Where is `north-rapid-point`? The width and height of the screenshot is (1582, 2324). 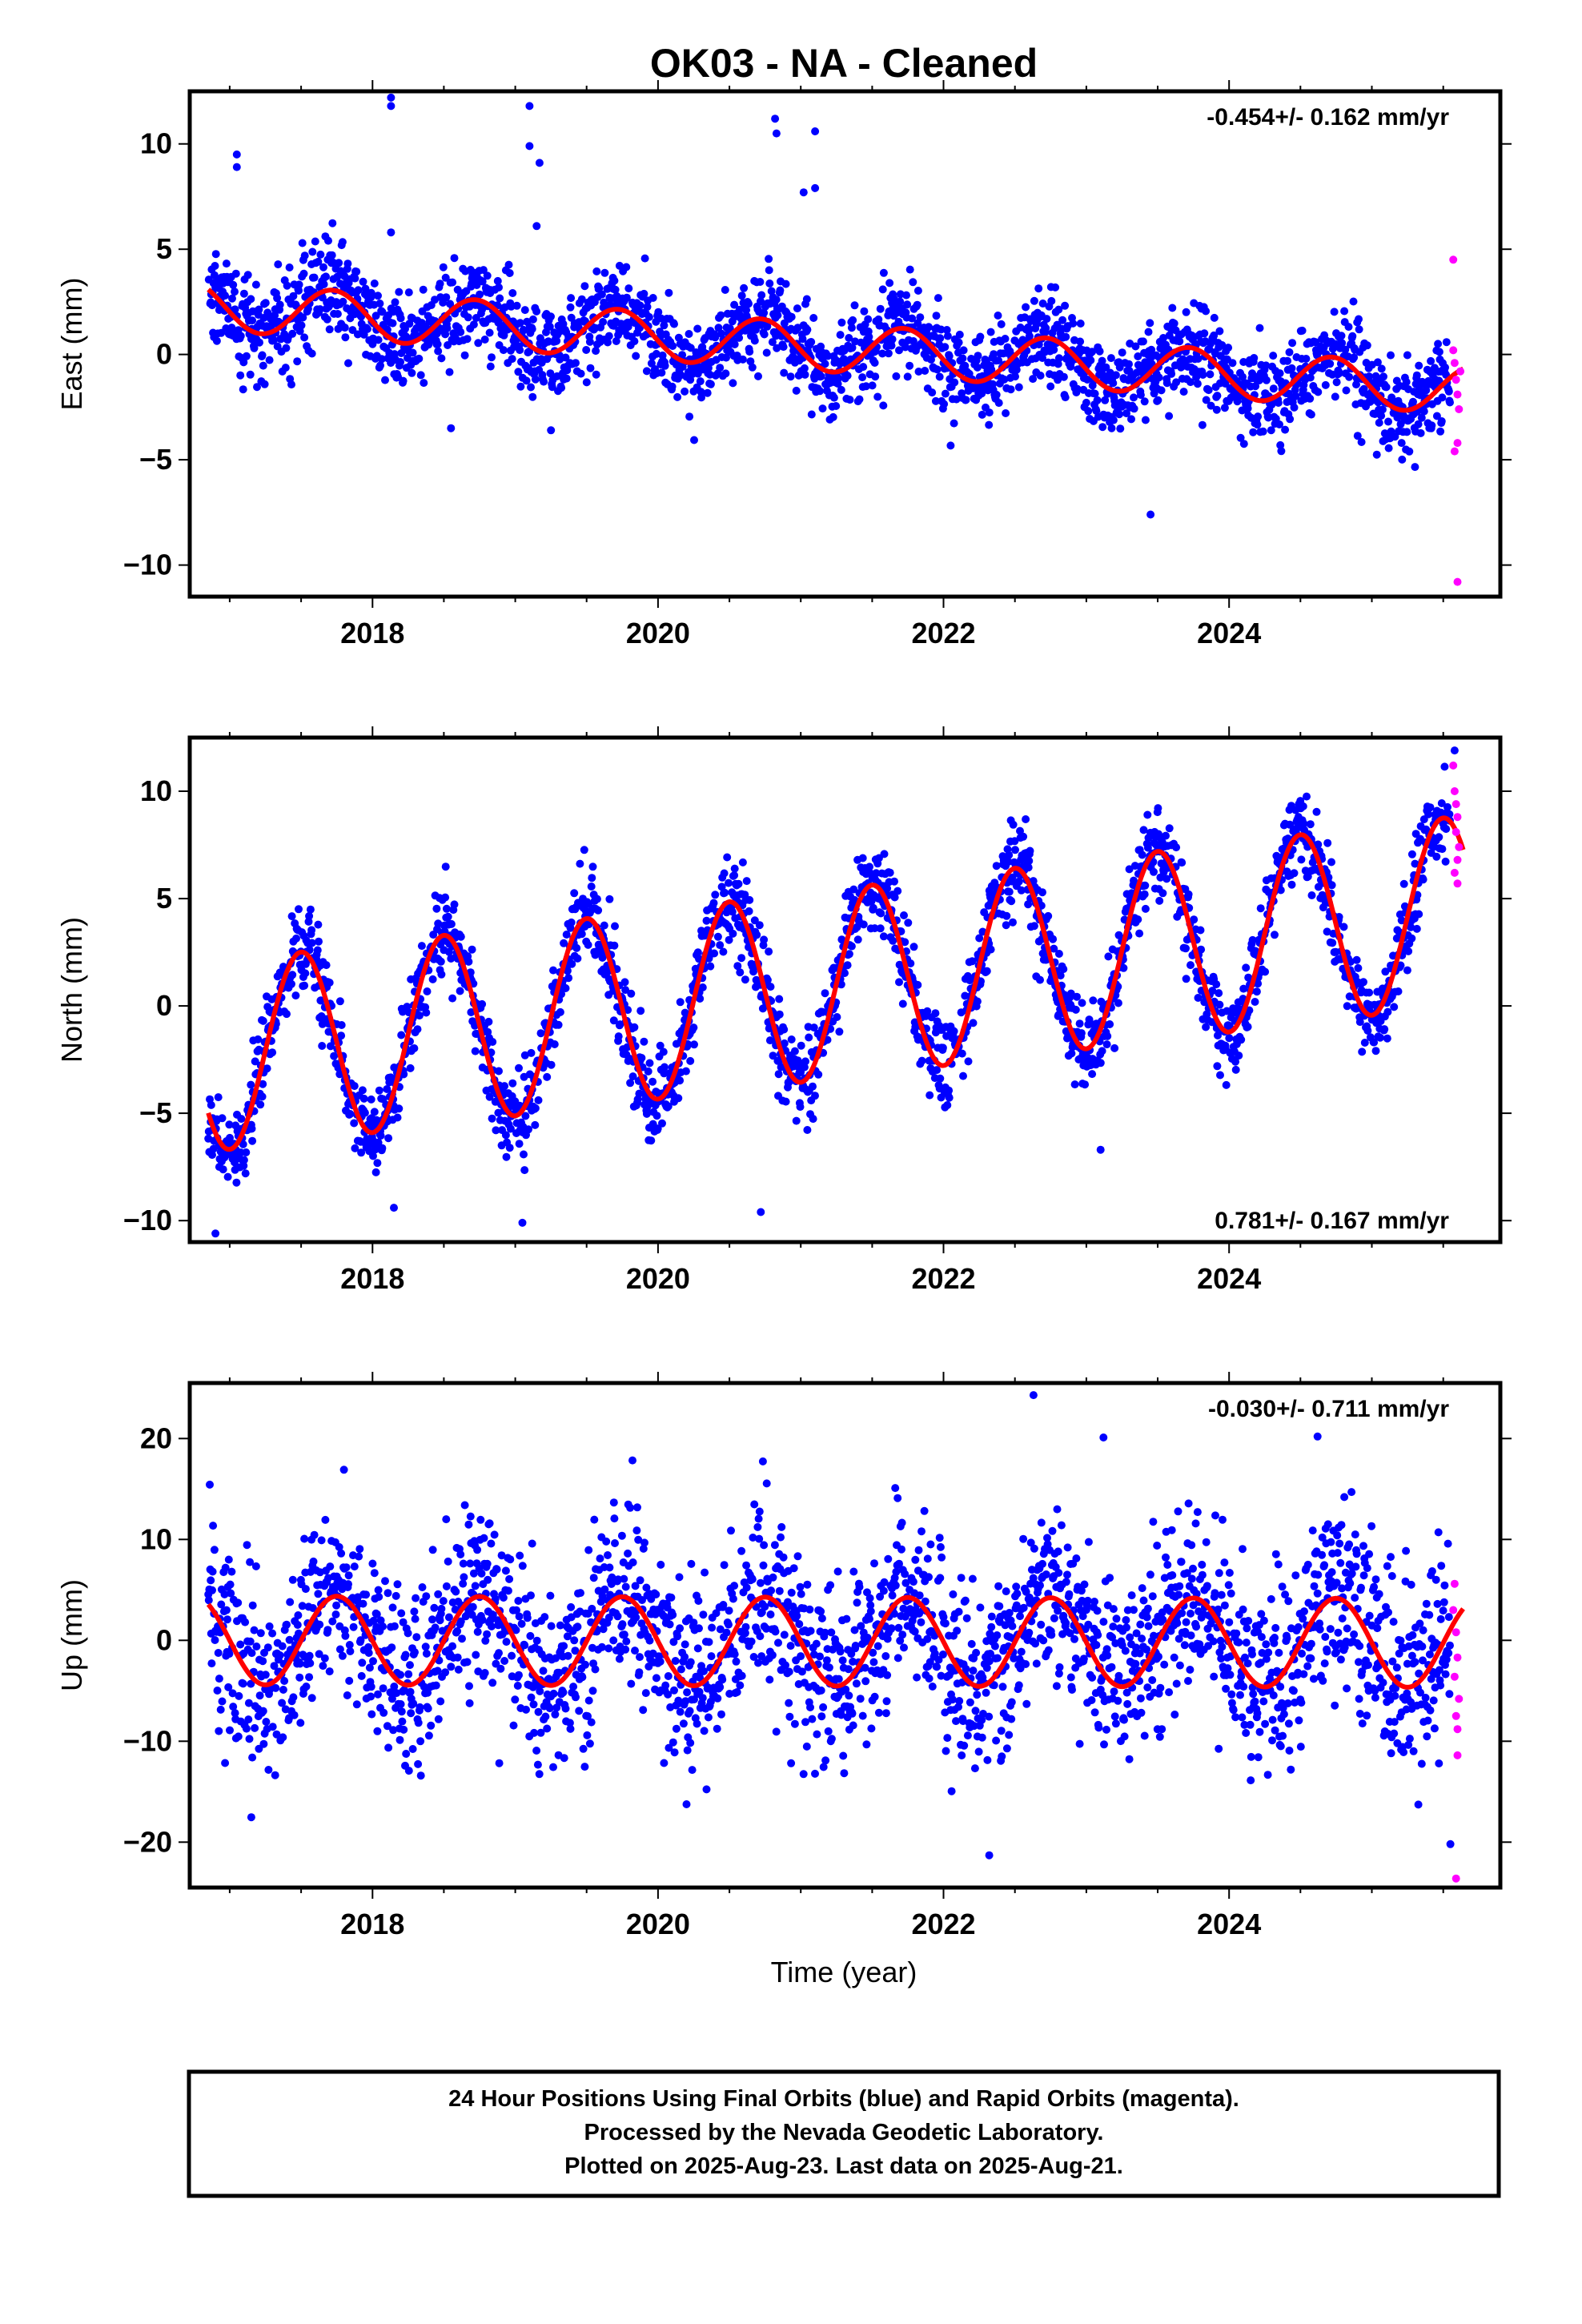
north-rapid-point is located at coordinates (1458, 817).